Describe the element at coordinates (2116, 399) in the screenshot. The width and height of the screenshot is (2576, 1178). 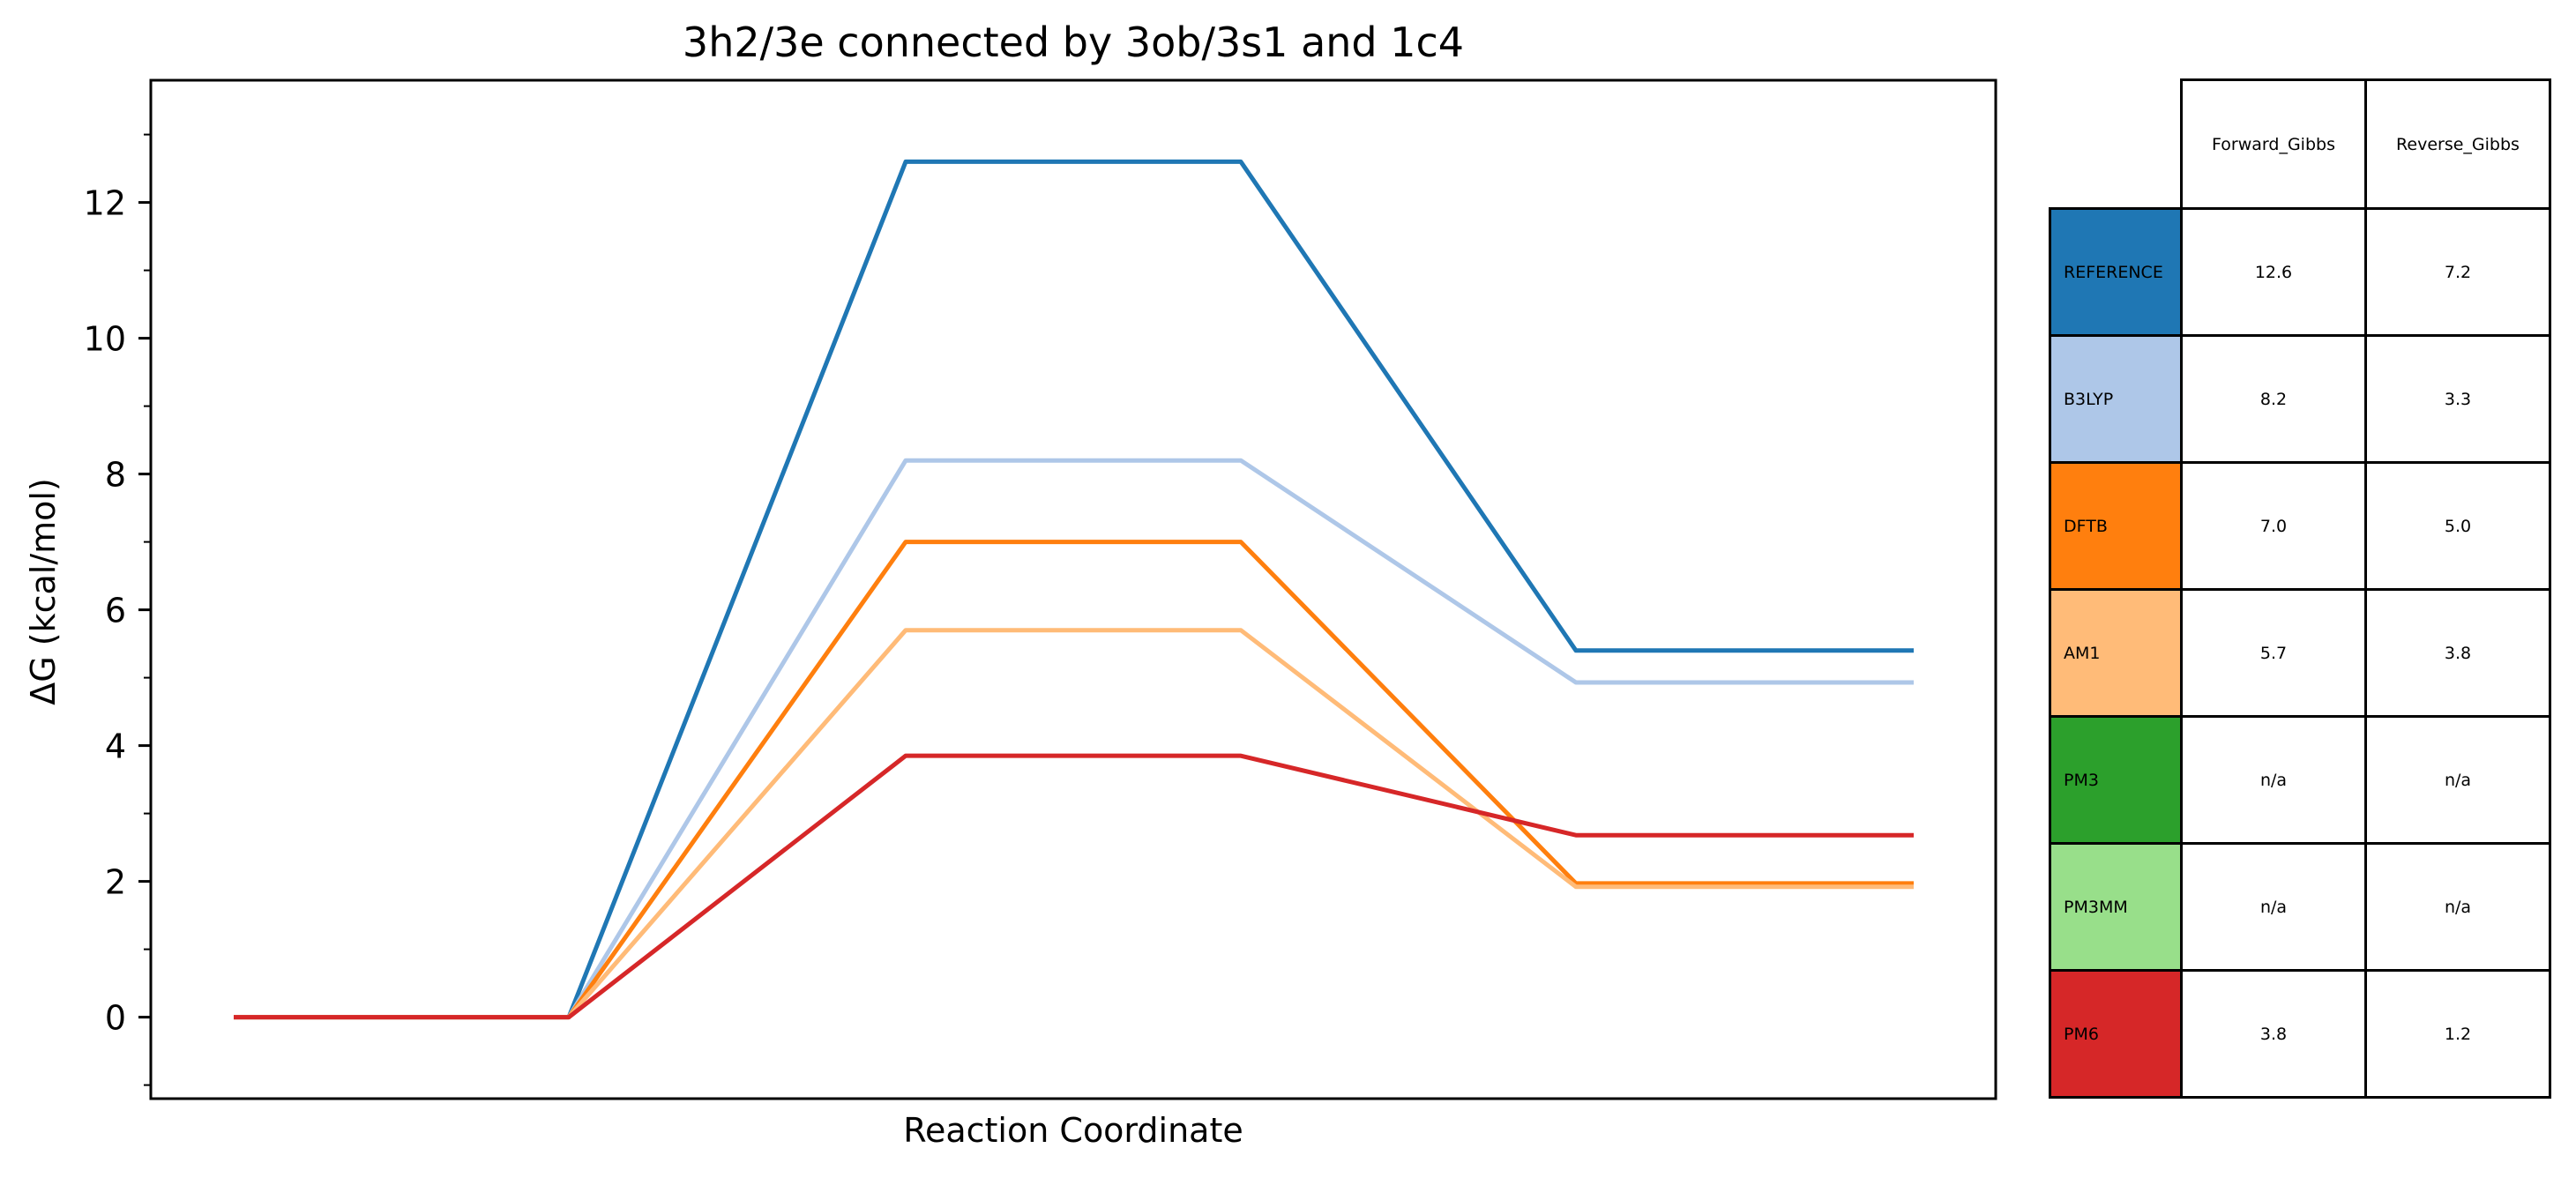
I see `method-label-cell: B3LYP` at that location.